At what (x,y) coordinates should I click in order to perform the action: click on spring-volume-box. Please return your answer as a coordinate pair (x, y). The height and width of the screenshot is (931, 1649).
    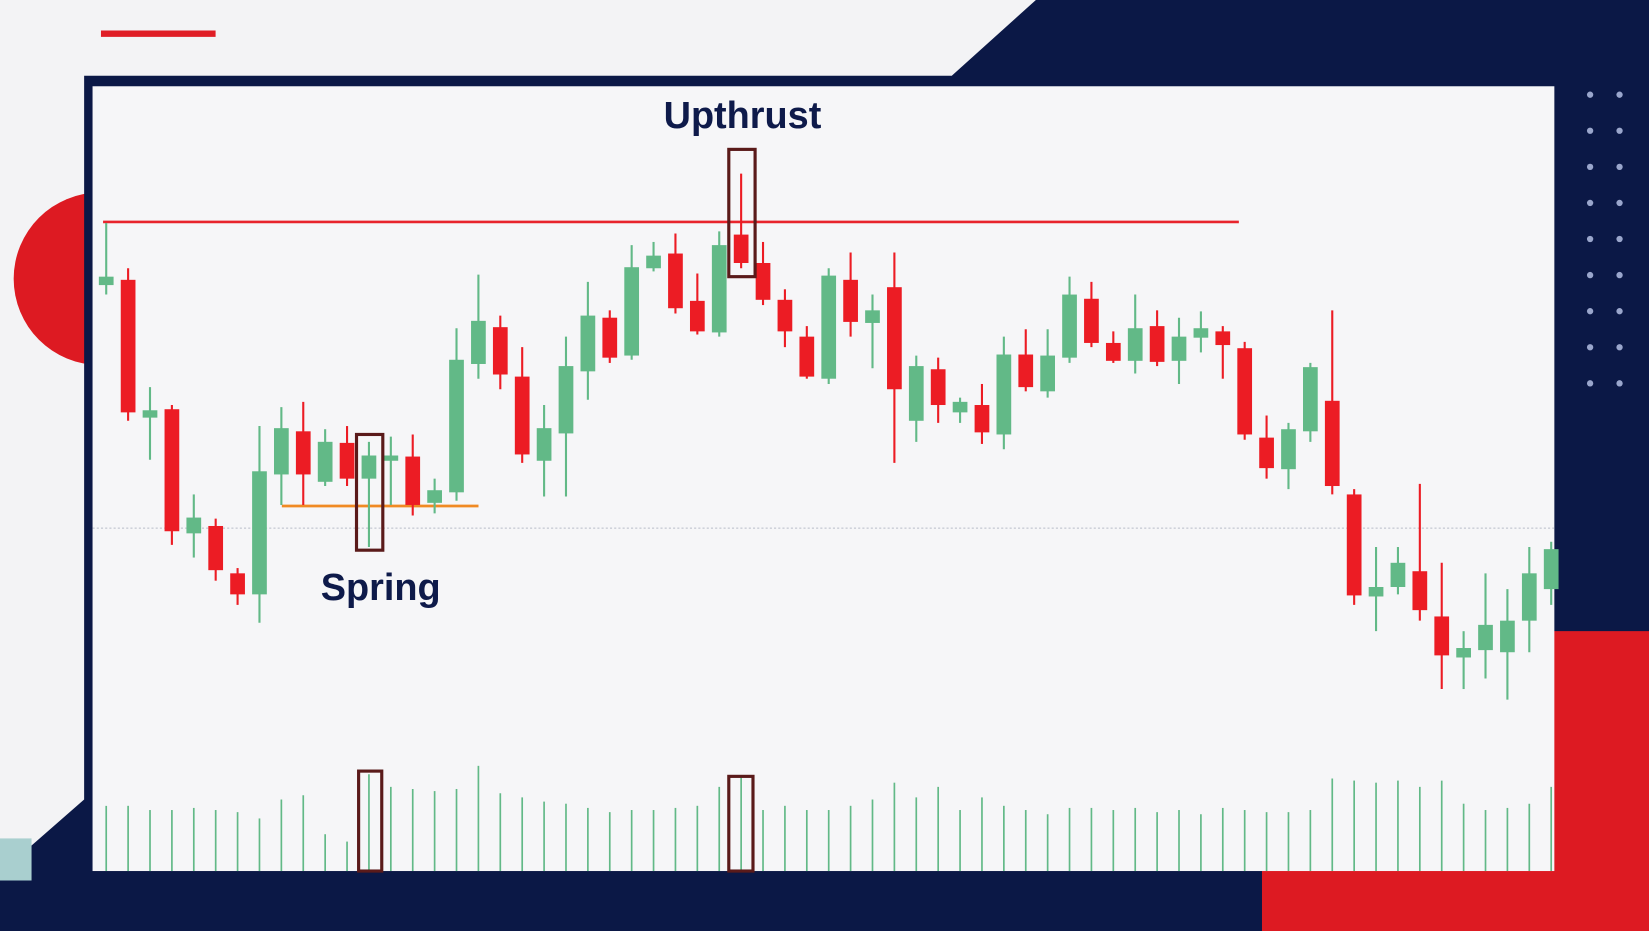
    Looking at the image, I should click on (370, 821).